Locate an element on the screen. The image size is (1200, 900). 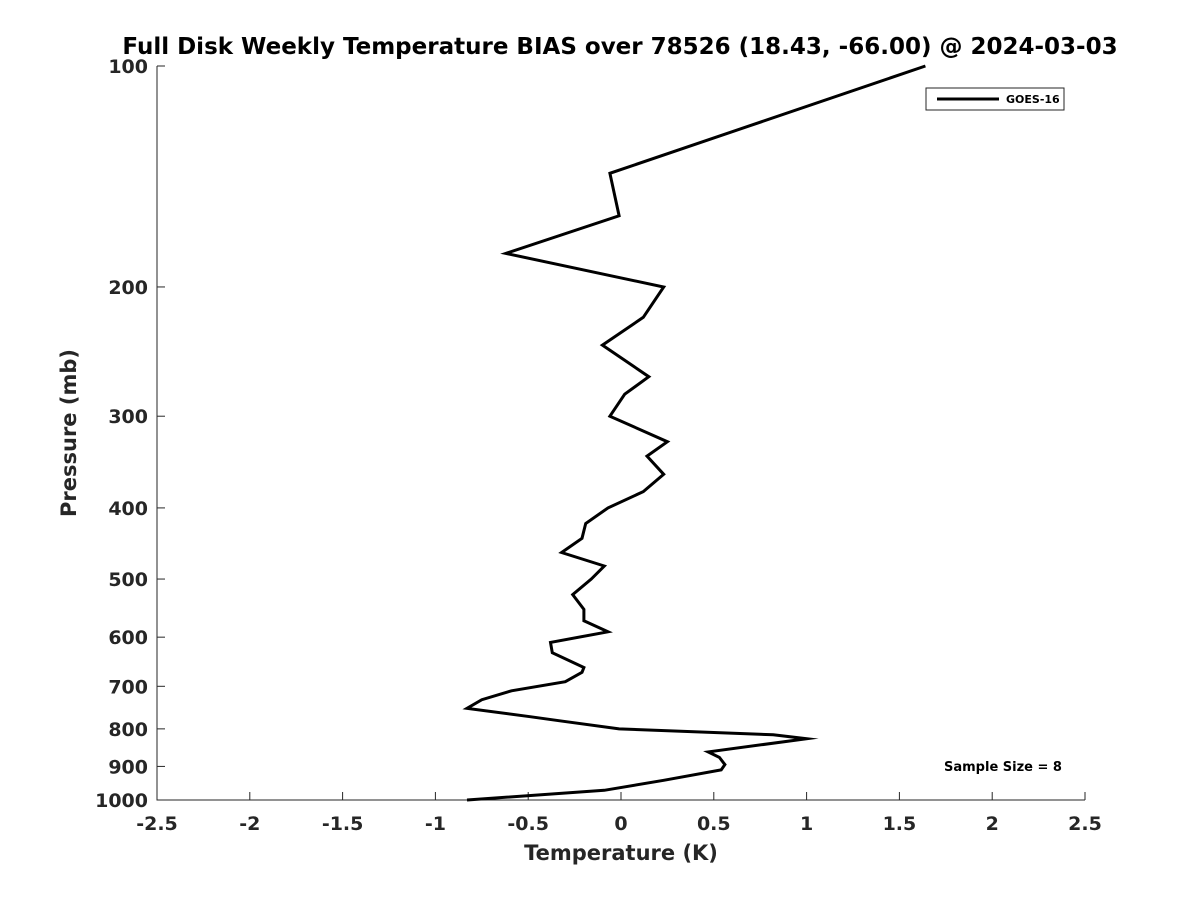
y-axis-label: Pressure (mb) is located at coordinates (69, 433).